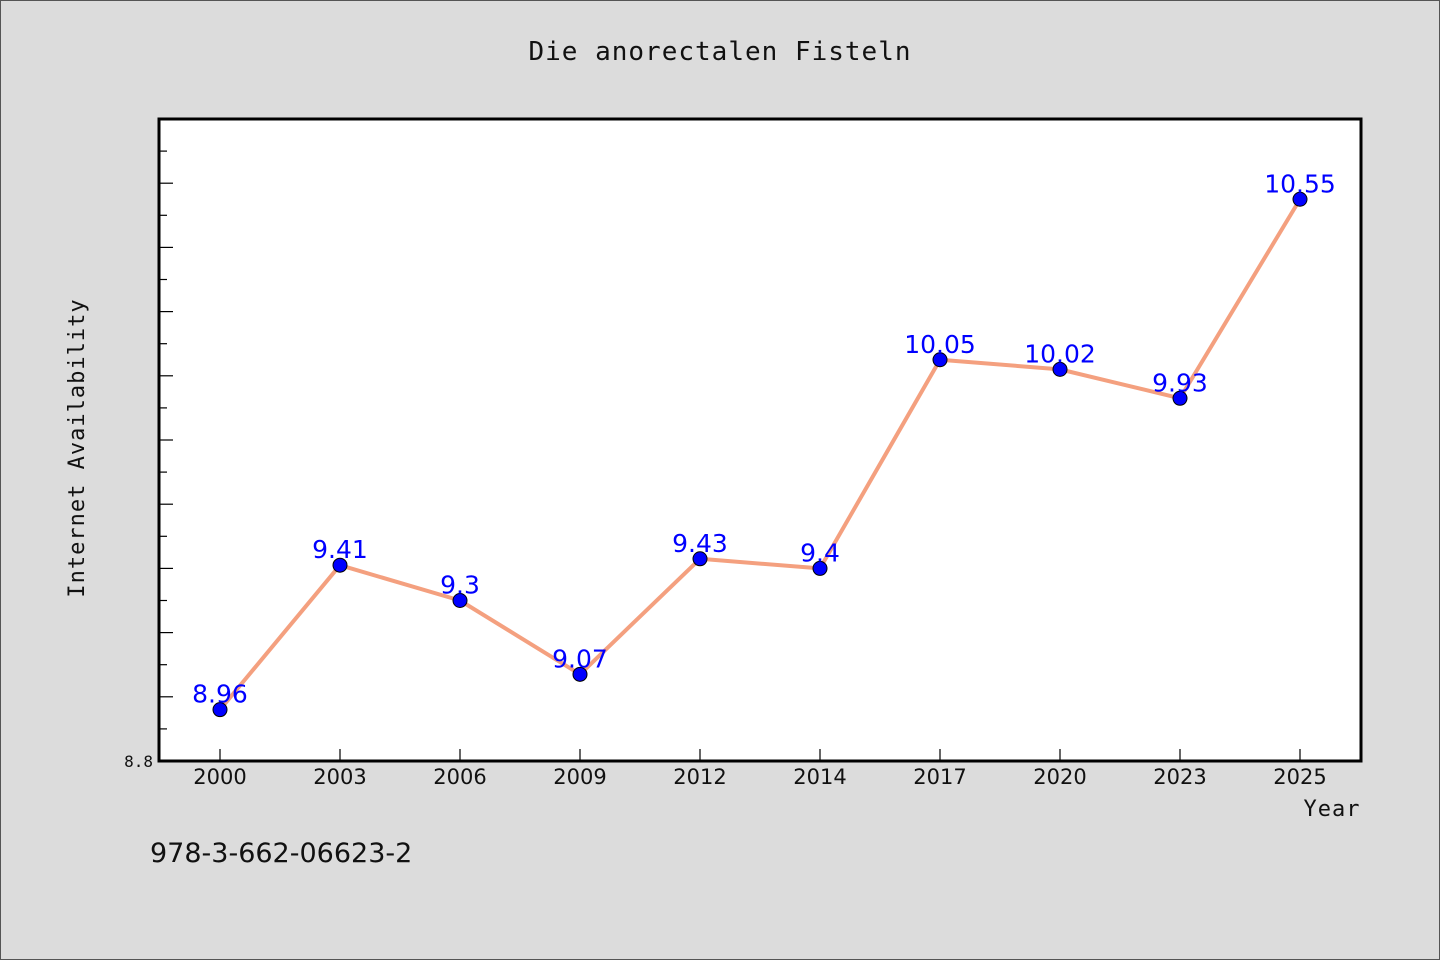 This screenshot has width=1440, height=960. Describe the element at coordinates (138, 761) in the screenshot. I see `y-tick-label: 8.8` at that location.